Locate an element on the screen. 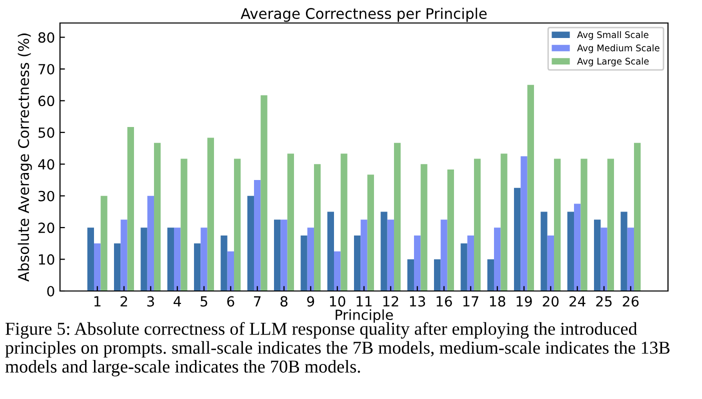 Image resolution: width=702 pixels, height=399 pixels. x-tick-label: 17 is located at coordinates (470, 301).